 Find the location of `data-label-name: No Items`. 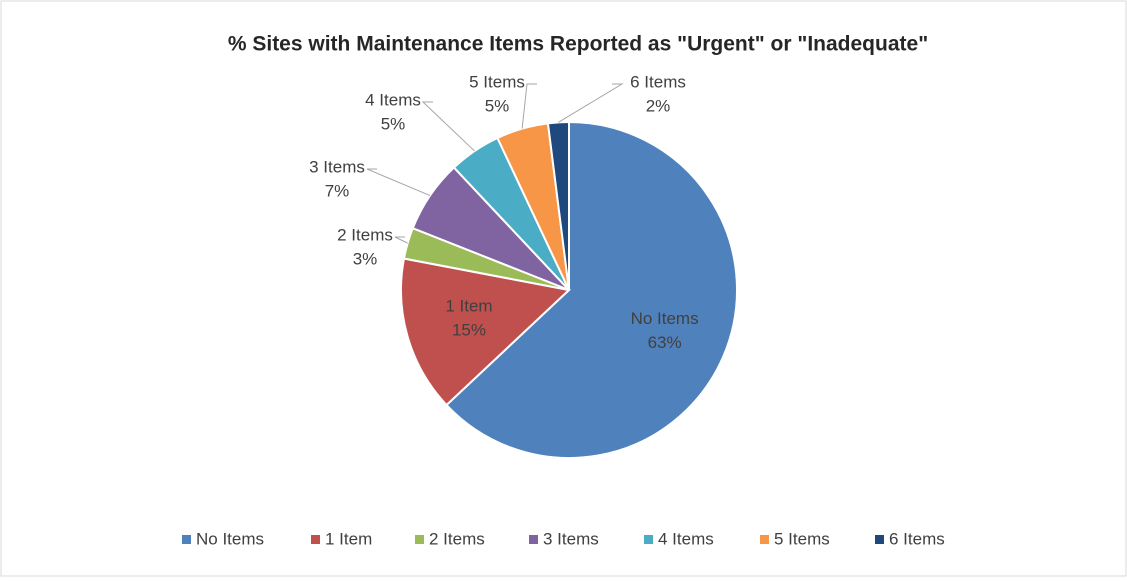

data-label-name: No Items is located at coordinates (665, 318).